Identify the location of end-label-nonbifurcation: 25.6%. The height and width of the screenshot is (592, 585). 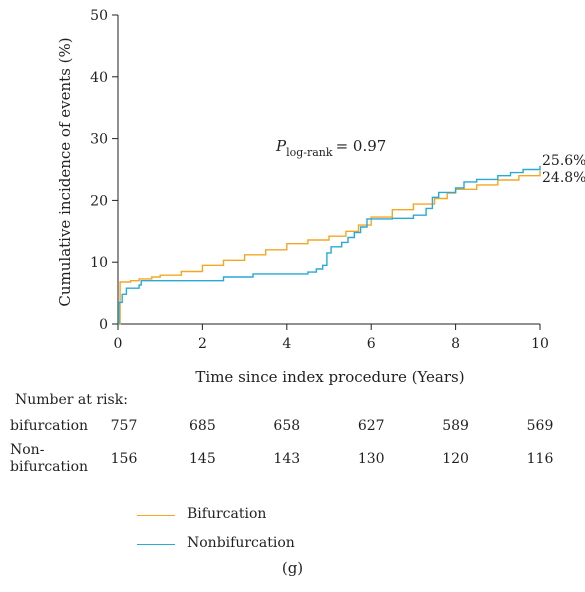
(563, 161).